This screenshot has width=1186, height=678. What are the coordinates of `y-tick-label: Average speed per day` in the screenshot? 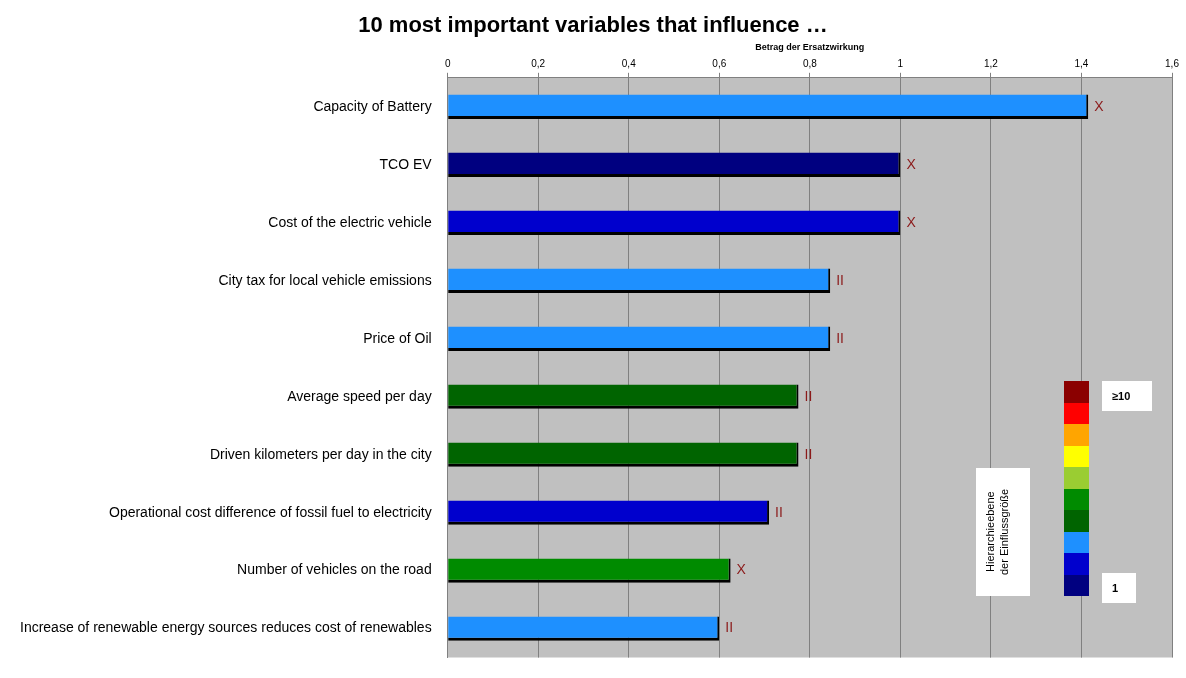 It's located at (359, 395).